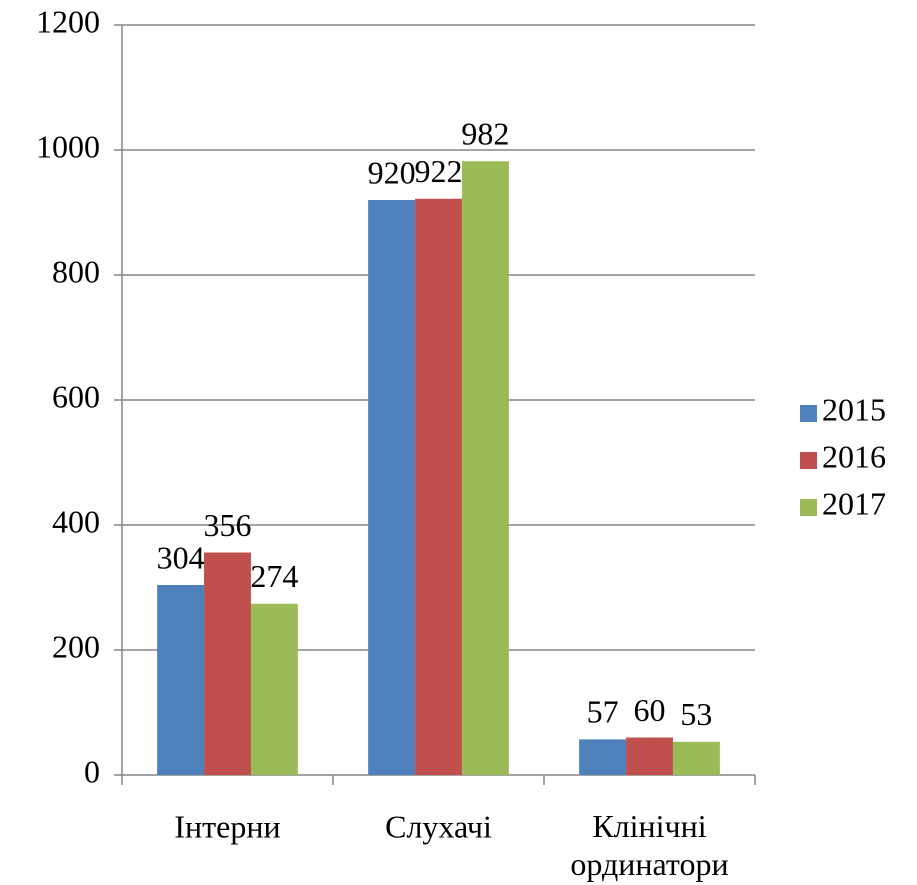 This screenshot has width=917, height=885. What do you see at coordinates (696, 714) in the screenshot?
I see `data-label: 53` at bounding box center [696, 714].